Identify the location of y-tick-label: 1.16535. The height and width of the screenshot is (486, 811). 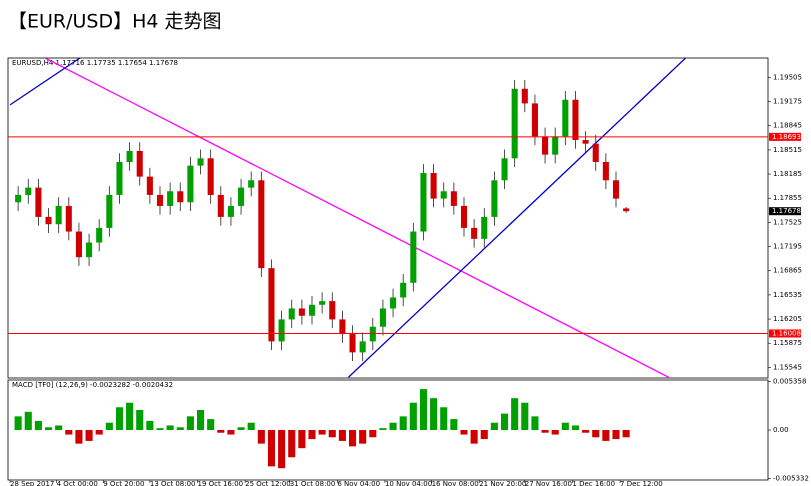
(787, 295).